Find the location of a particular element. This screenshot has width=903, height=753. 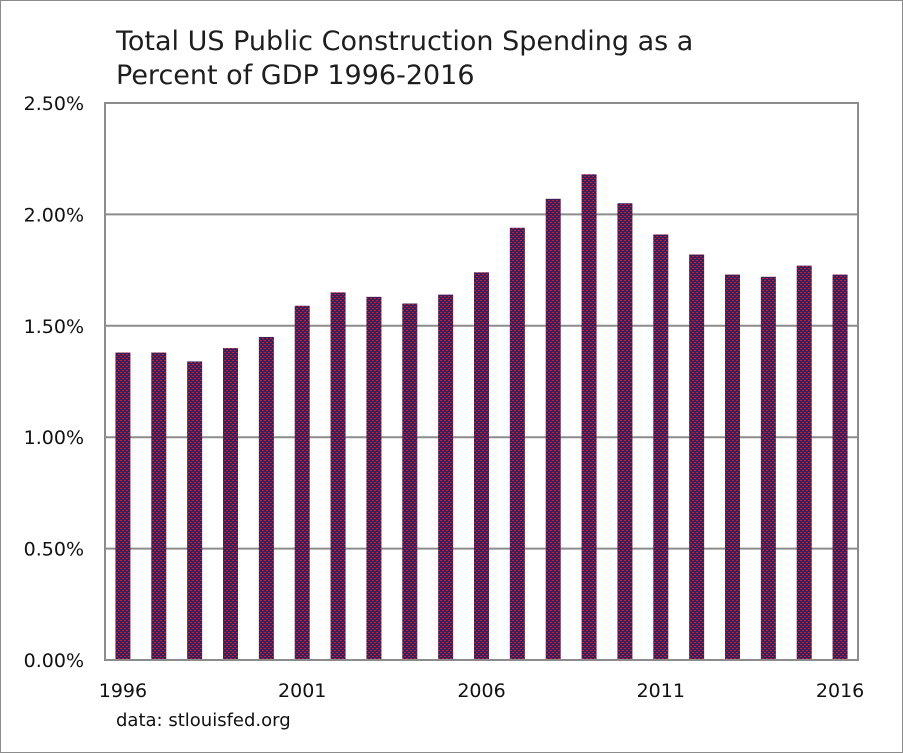

source-note: data: stlouisfed.org is located at coordinates (203, 720).